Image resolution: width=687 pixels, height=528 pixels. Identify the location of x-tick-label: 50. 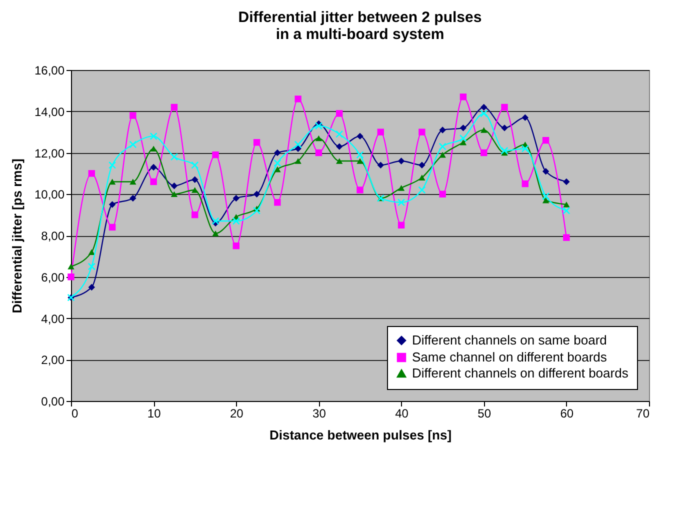
(485, 413).